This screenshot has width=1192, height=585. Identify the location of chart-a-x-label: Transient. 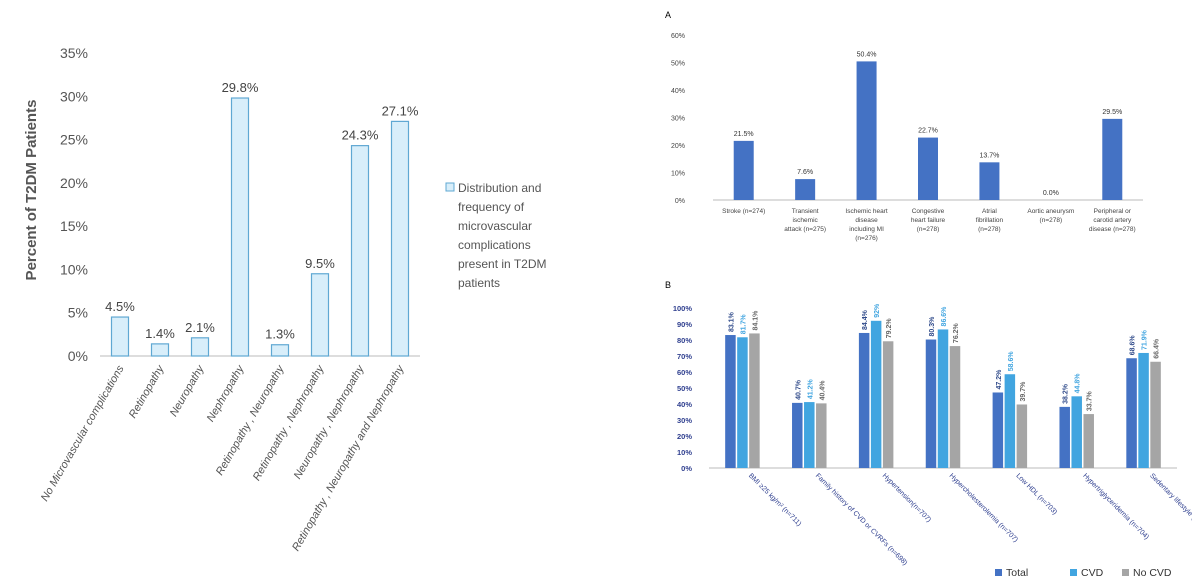
(805, 211).